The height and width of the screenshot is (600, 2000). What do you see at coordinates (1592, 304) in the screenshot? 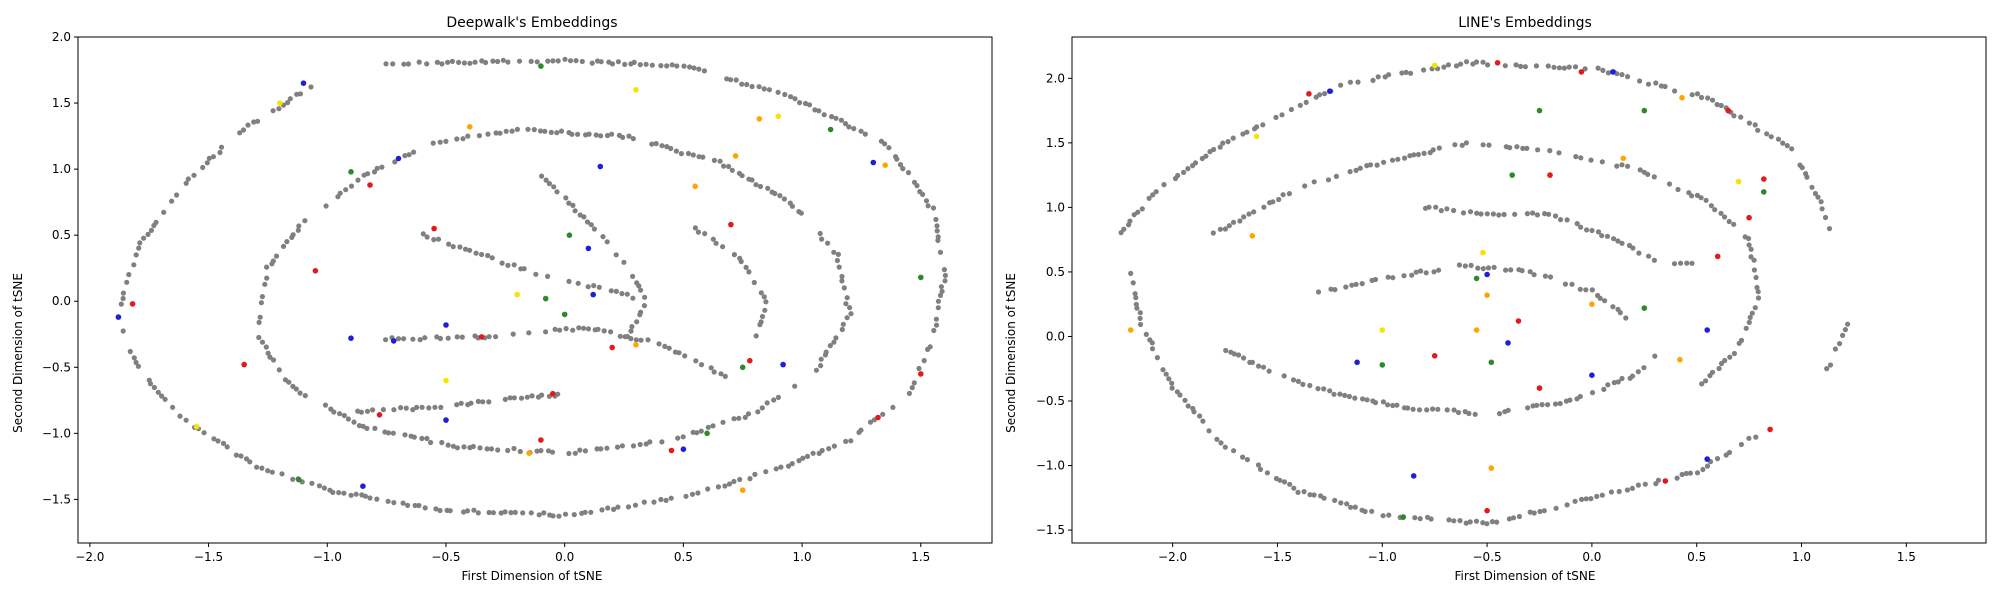
I see `line-point-orange` at bounding box center [1592, 304].